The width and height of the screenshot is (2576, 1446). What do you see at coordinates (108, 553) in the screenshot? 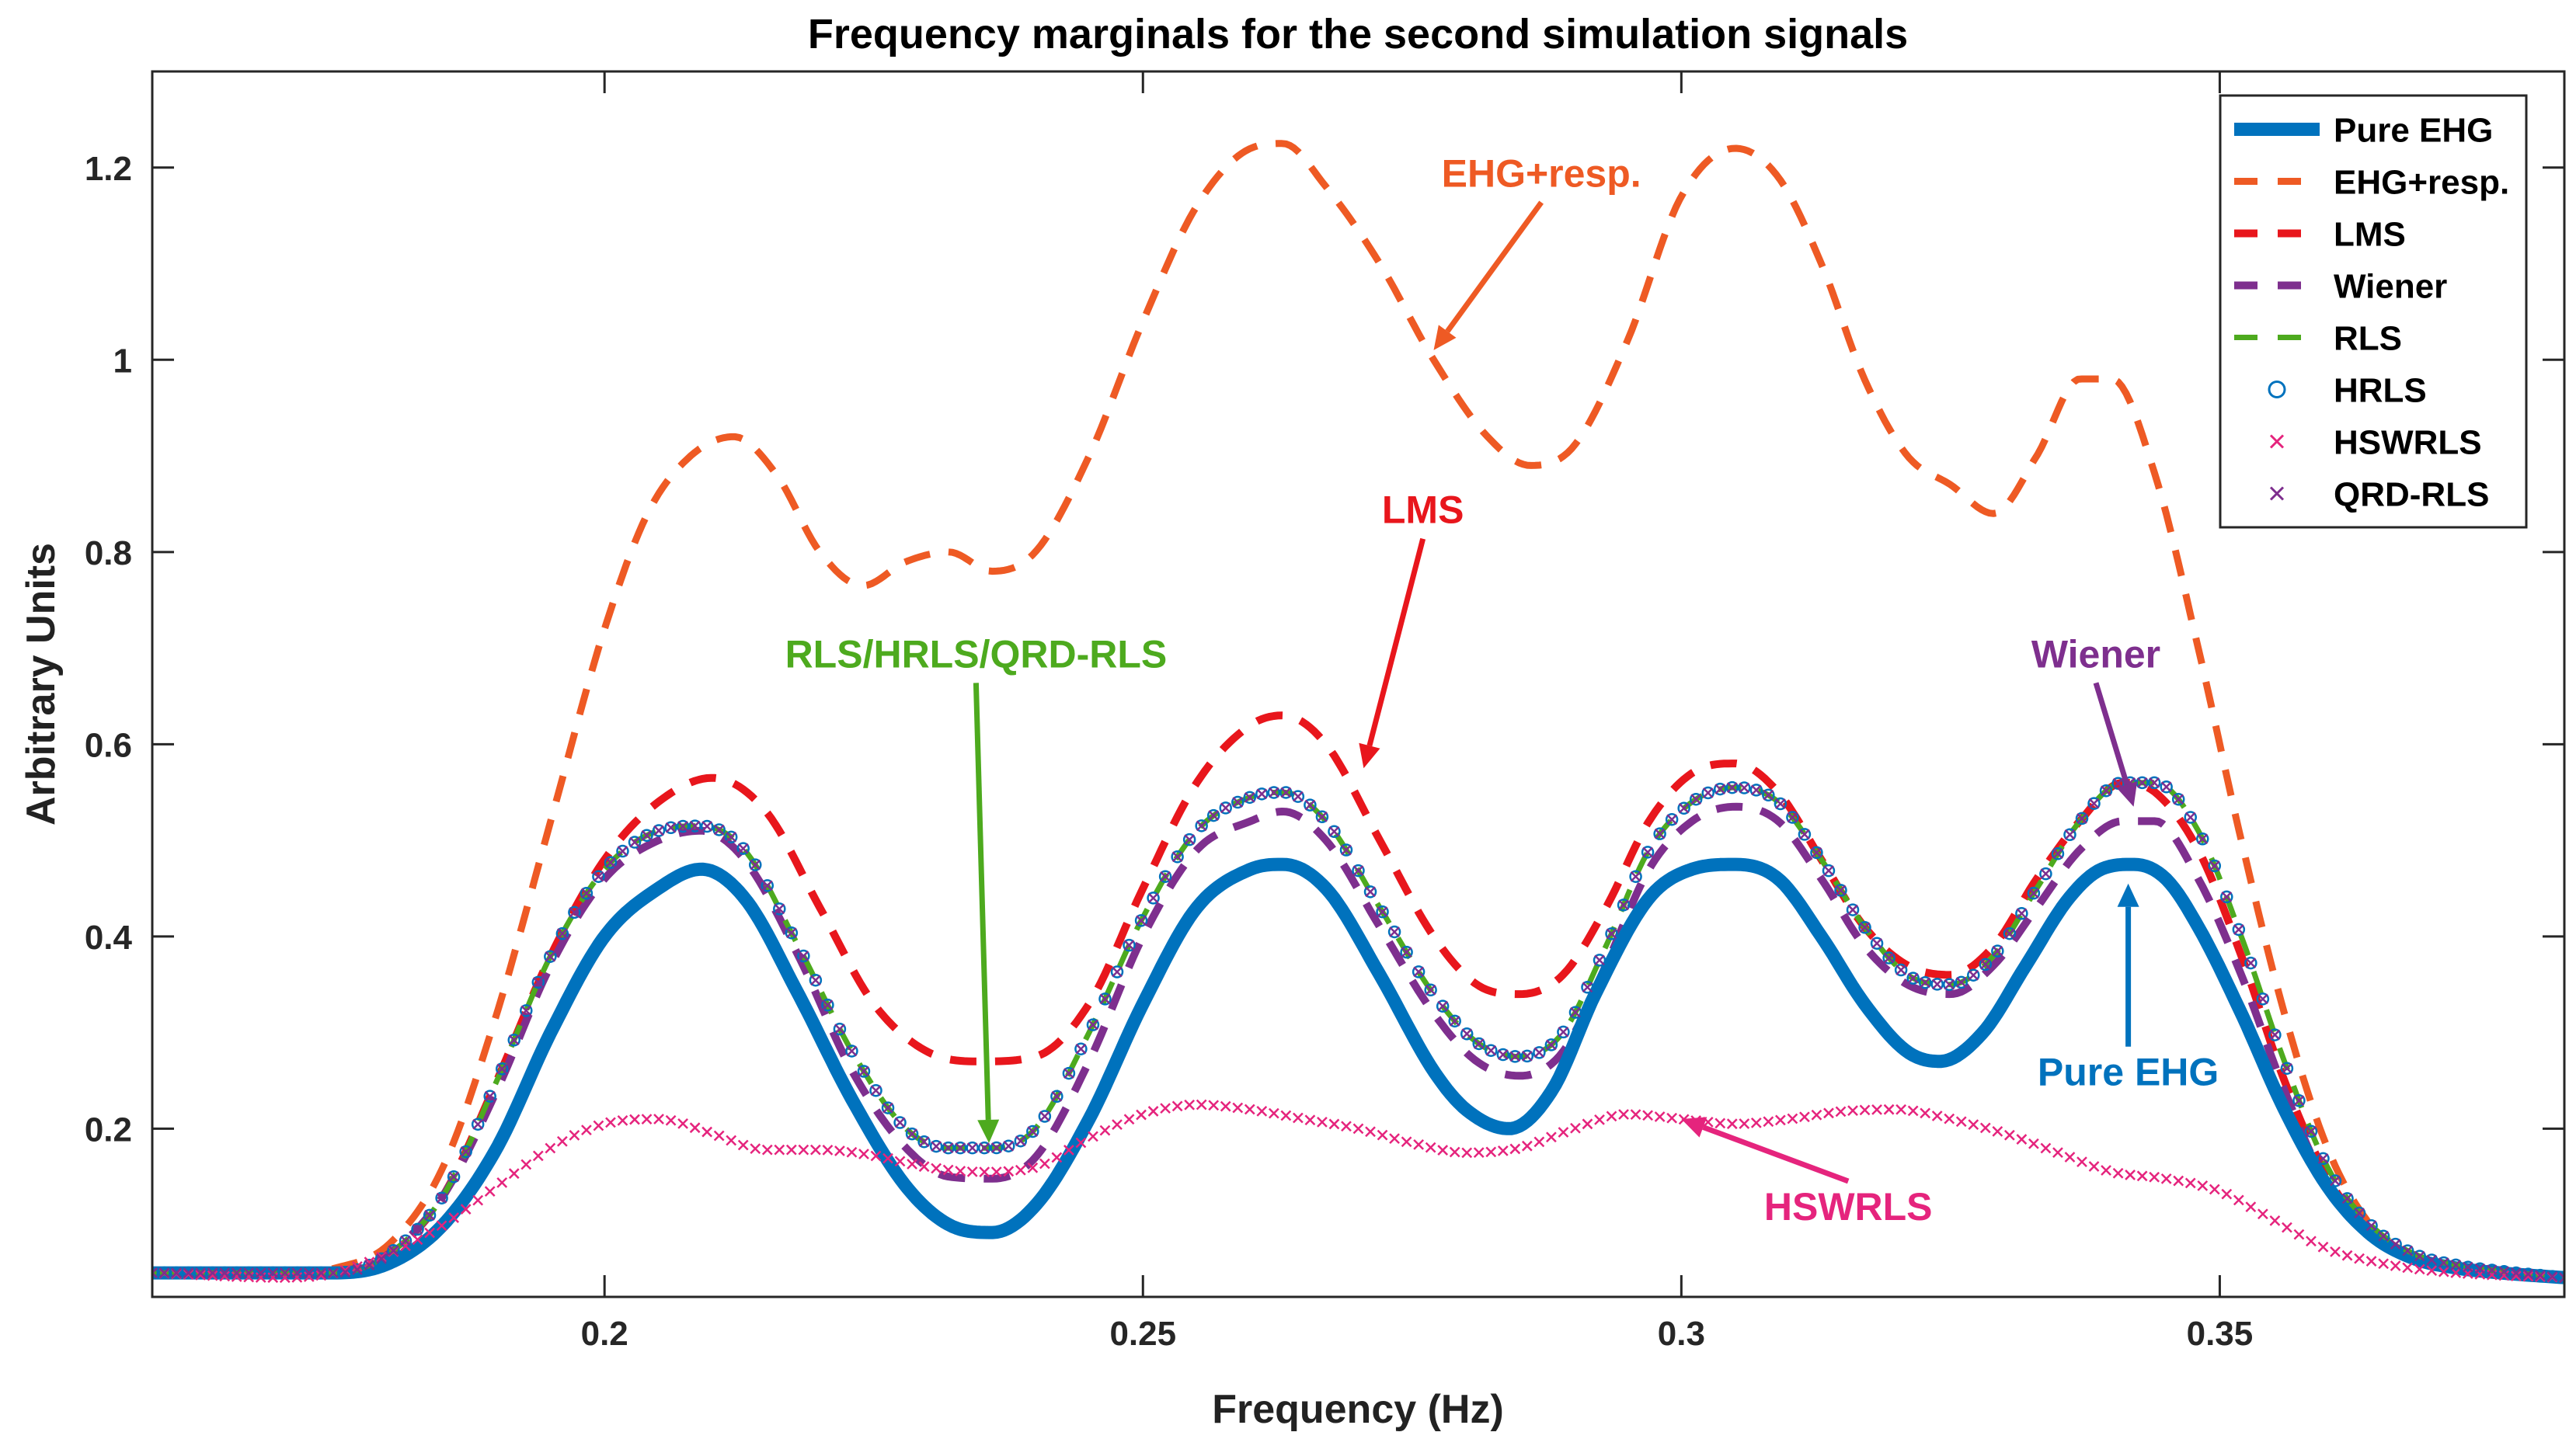
I see `y-tick-label: 0.8` at bounding box center [108, 553].